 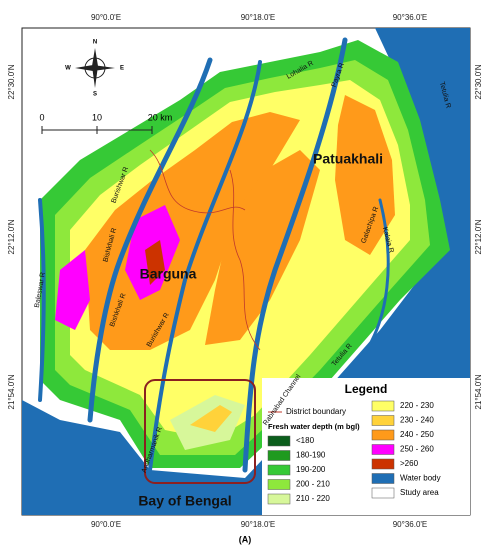 What do you see at coordinates (417, 405) in the screenshot?
I see `legend-label: 220 - 230` at bounding box center [417, 405].